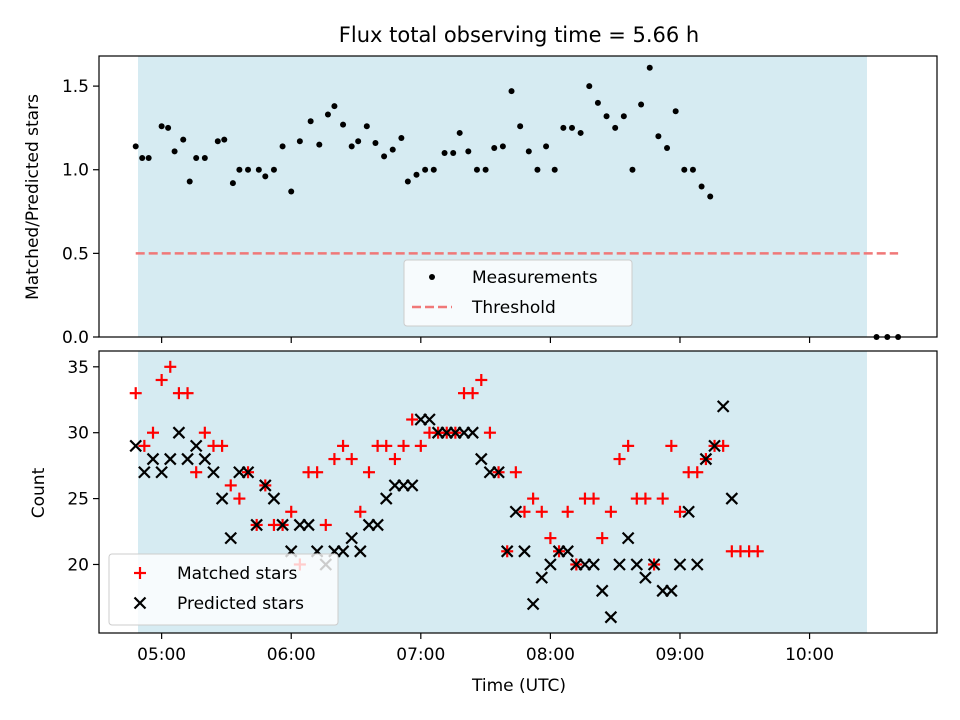 Image resolution: width=960 pixels, height=720 pixels. What do you see at coordinates (679, 655) in the screenshot?
I see `bottom-x-tick-label: 09:00` at bounding box center [679, 655].